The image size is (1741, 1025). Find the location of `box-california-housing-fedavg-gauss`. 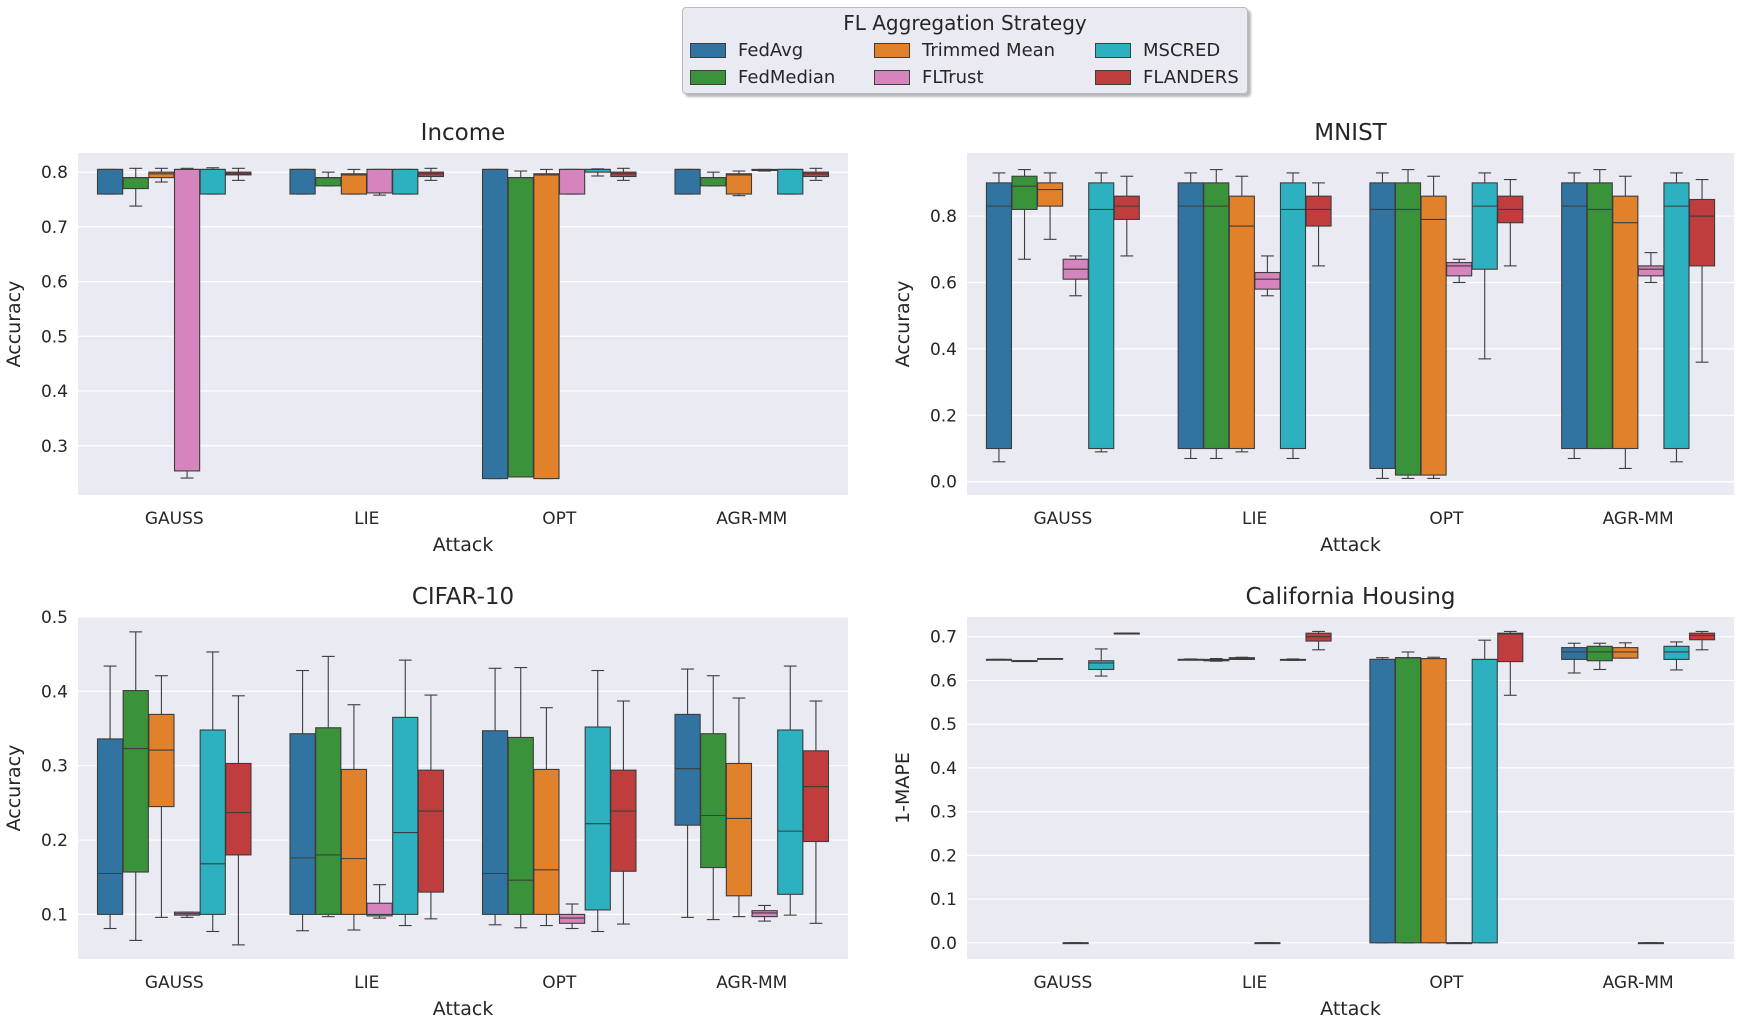

box-california-housing-fedavg-gauss is located at coordinates (999, 659).